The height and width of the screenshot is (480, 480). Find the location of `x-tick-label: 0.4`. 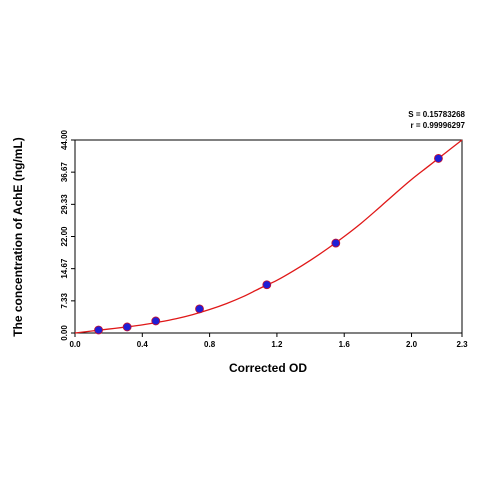

x-tick-label: 0.4 is located at coordinates (143, 344).